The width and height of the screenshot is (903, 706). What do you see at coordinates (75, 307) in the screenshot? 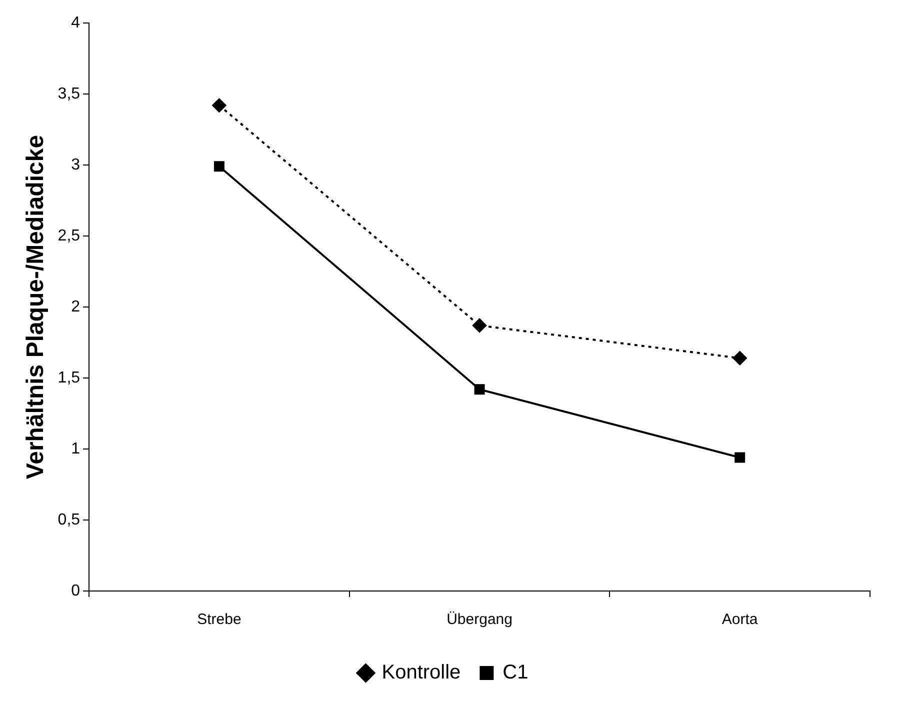
I see `y-tick-label: 2` at bounding box center [75, 307].